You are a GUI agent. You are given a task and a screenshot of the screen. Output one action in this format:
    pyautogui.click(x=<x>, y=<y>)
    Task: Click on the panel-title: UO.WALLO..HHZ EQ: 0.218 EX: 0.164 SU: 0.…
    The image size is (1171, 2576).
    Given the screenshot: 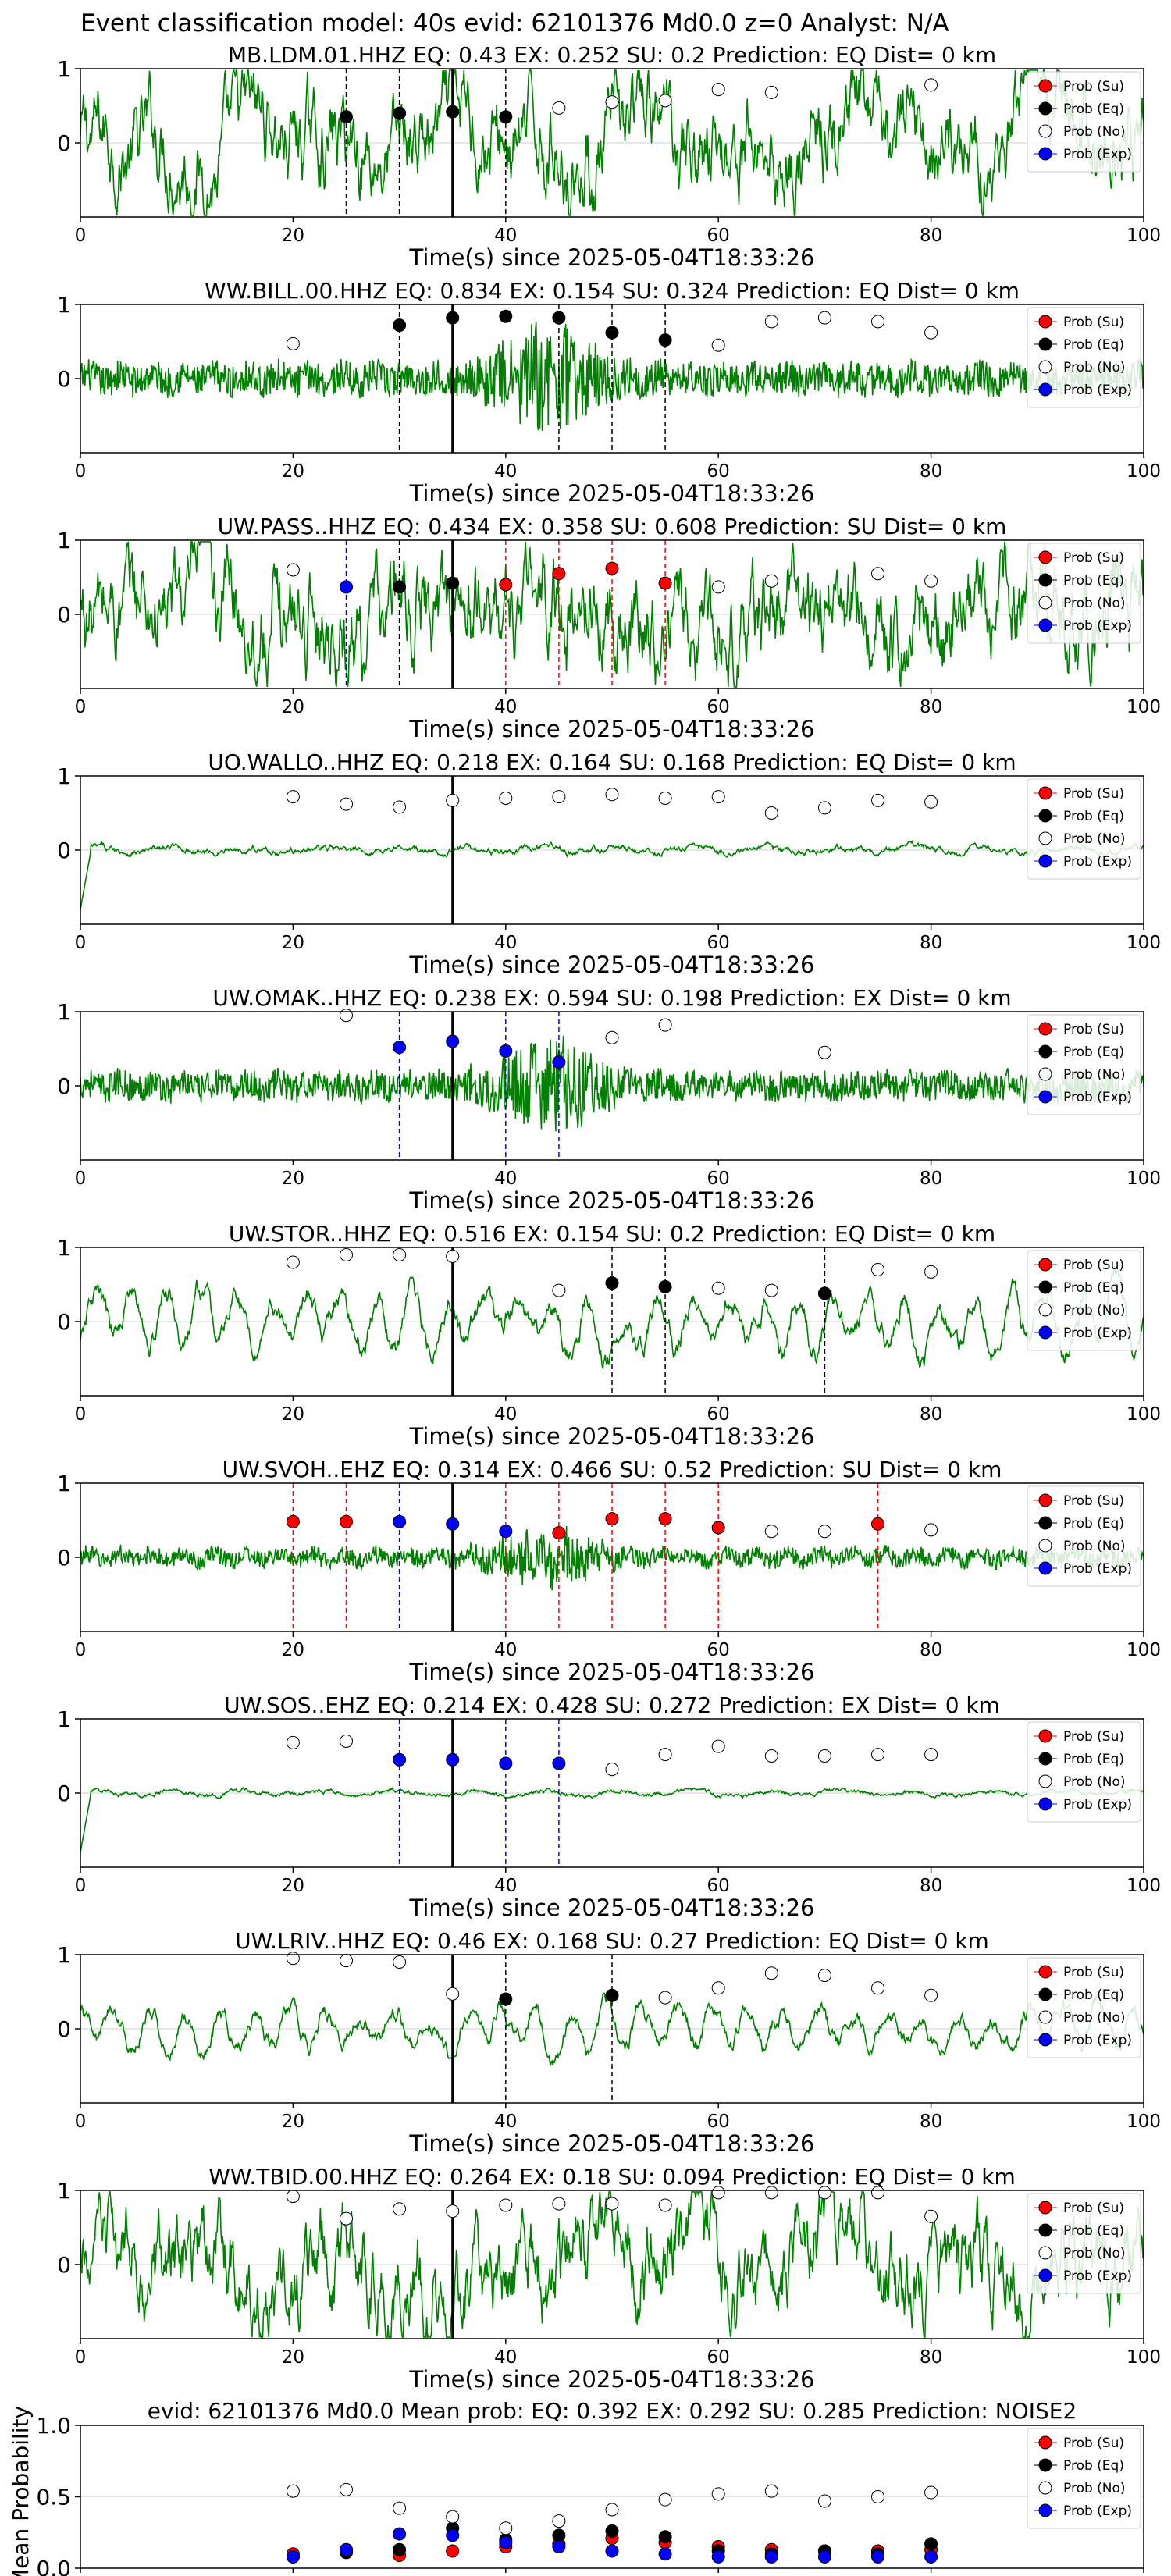 What is the action you would take?
    pyautogui.click(x=612, y=762)
    